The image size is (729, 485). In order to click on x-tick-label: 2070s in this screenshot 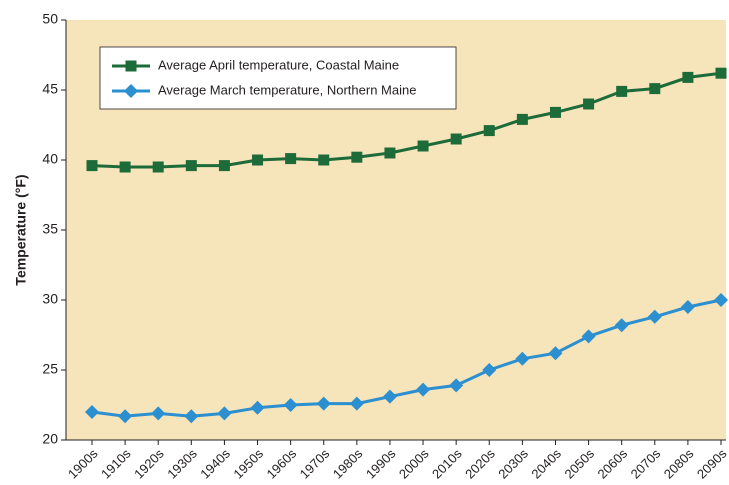, I will do `click(646, 464)`.